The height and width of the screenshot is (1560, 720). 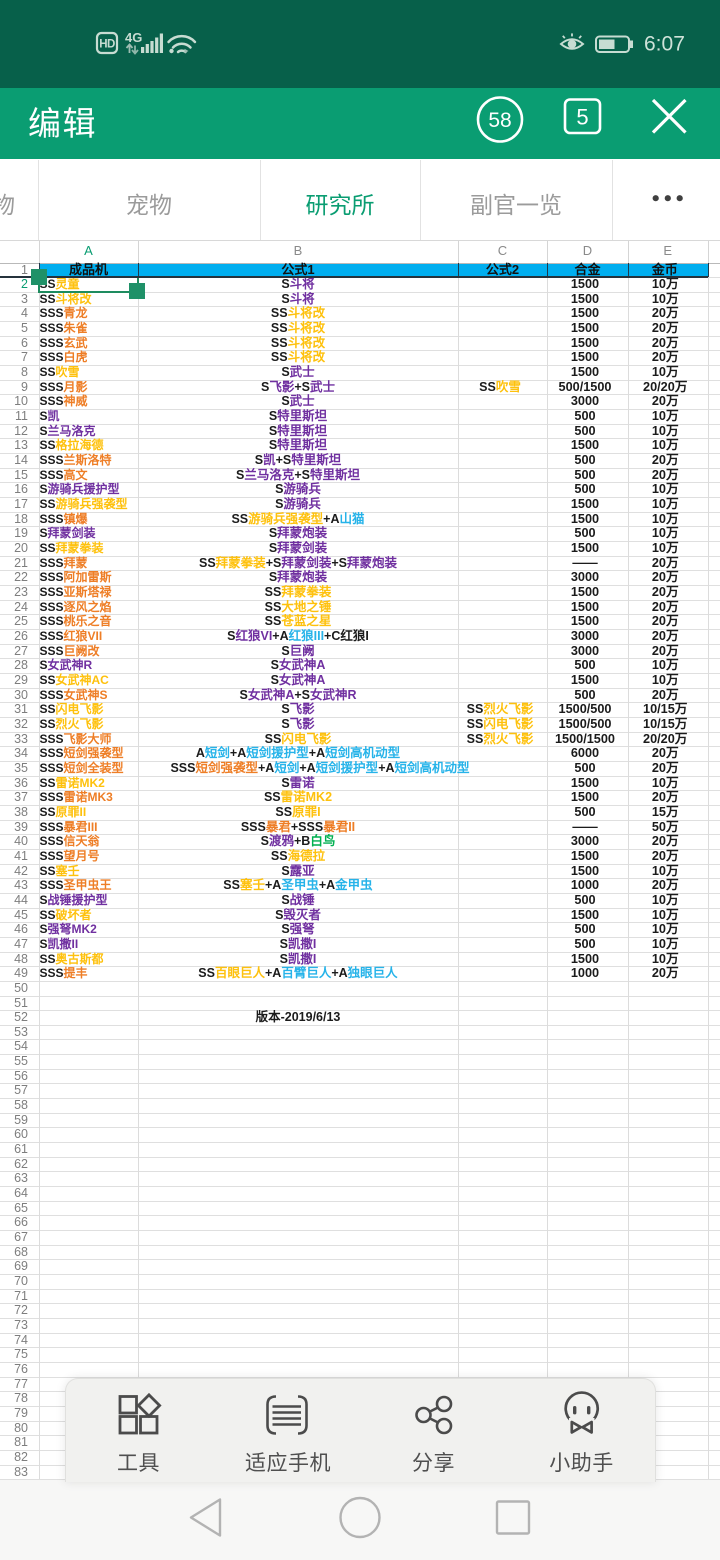 What do you see at coordinates (499, 120) in the screenshot?
I see `svg-text: 58` at bounding box center [499, 120].